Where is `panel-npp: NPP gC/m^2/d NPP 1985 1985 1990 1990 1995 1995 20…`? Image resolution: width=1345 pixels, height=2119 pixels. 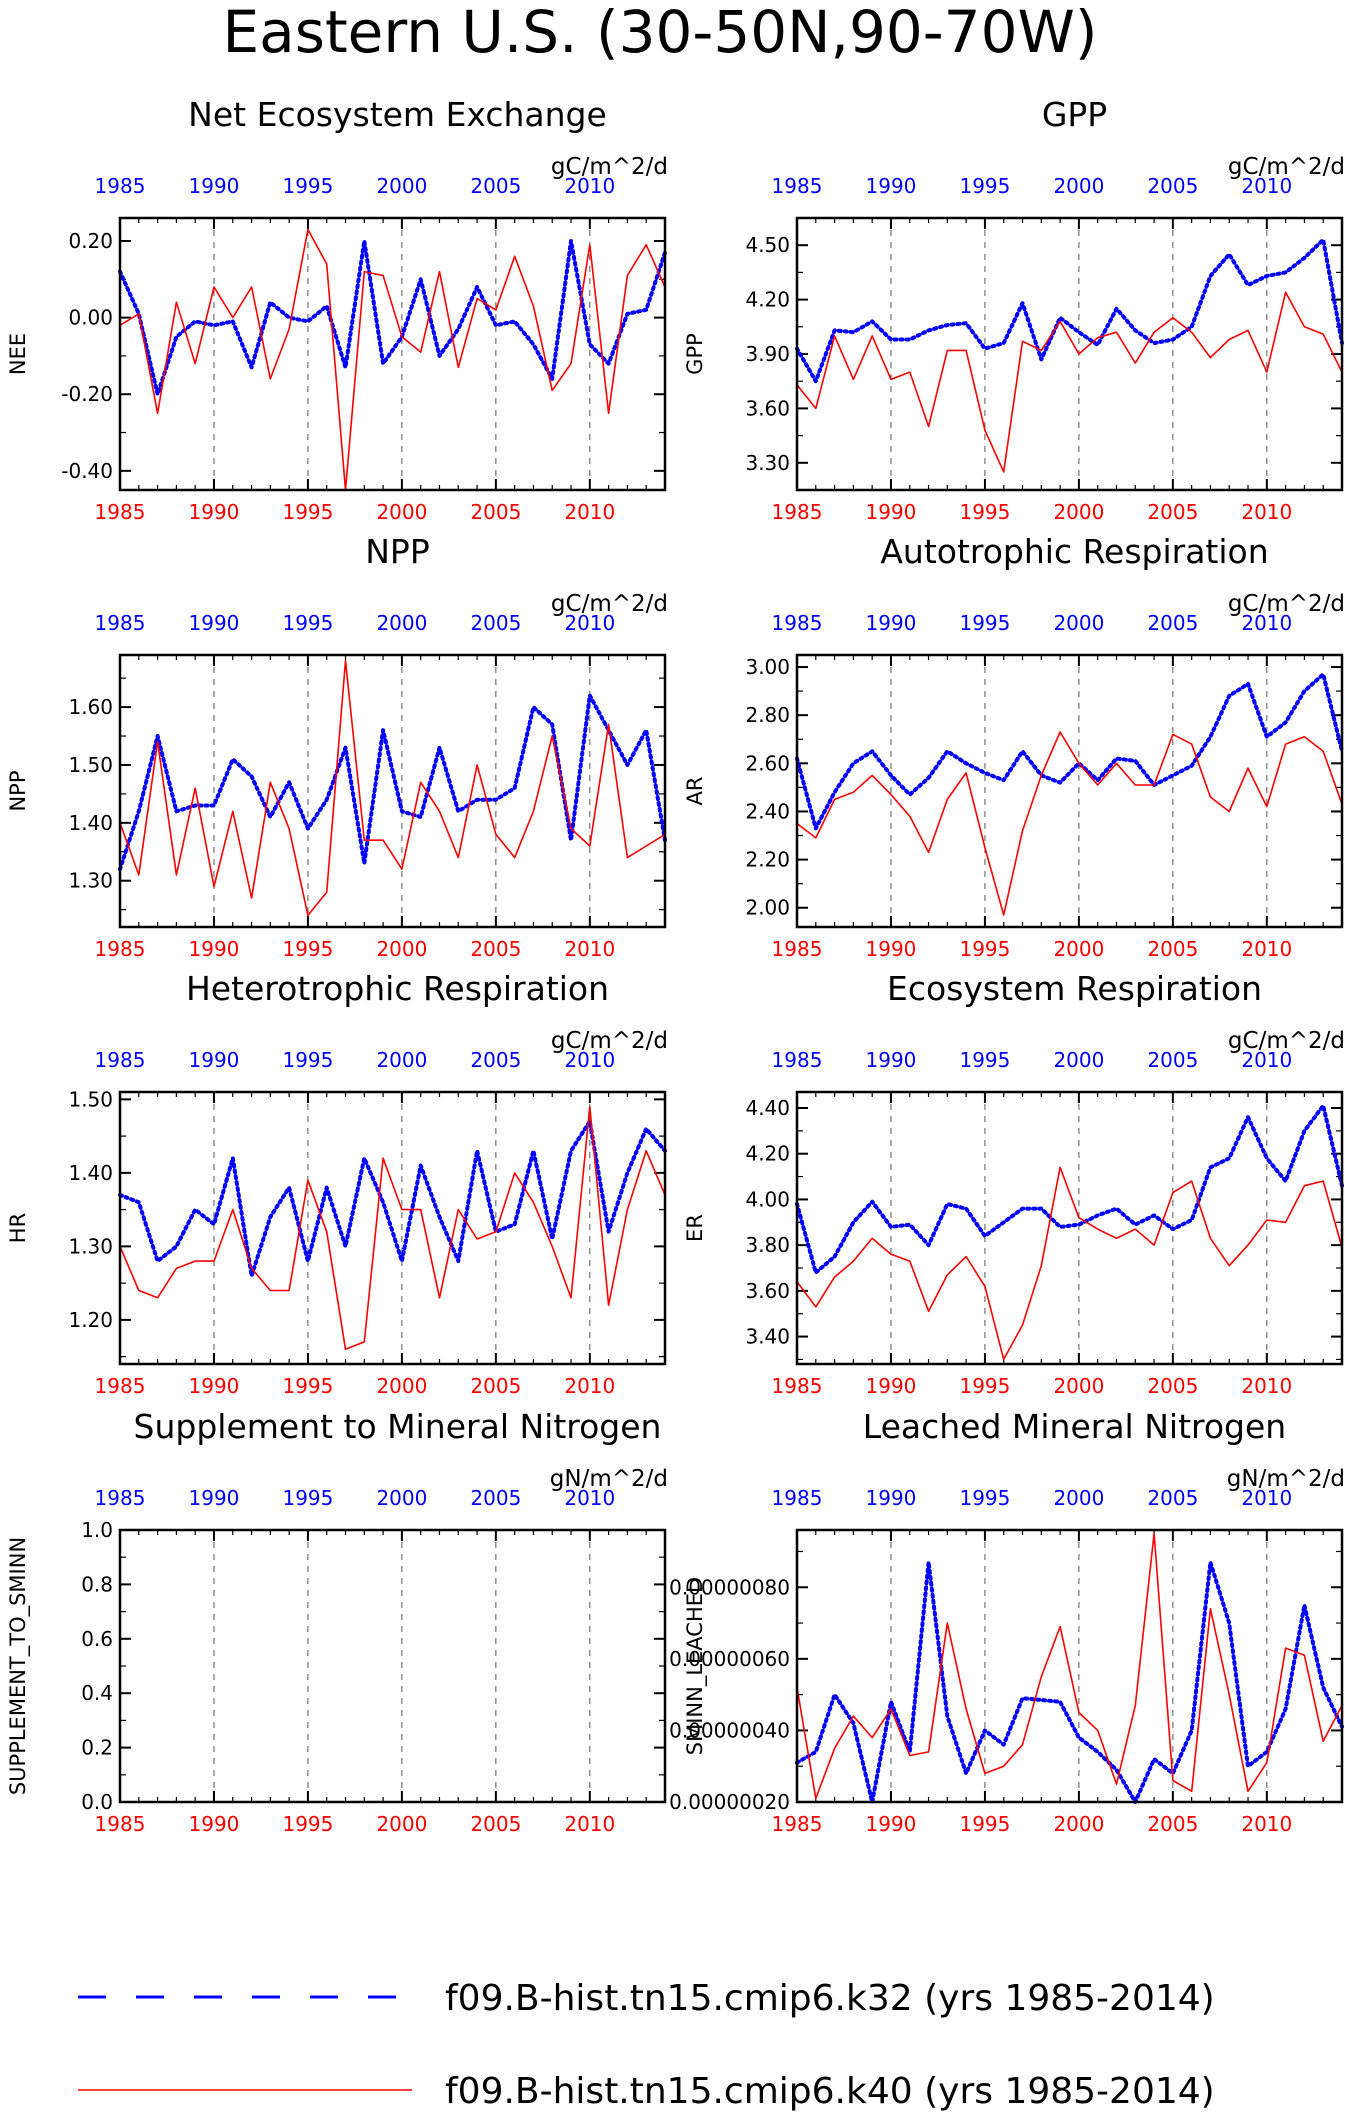 panel-npp: NPP gC/m^2/d NPP 1985 1985 1990 1990 1995 1995 20… is located at coordinates (337, 746).